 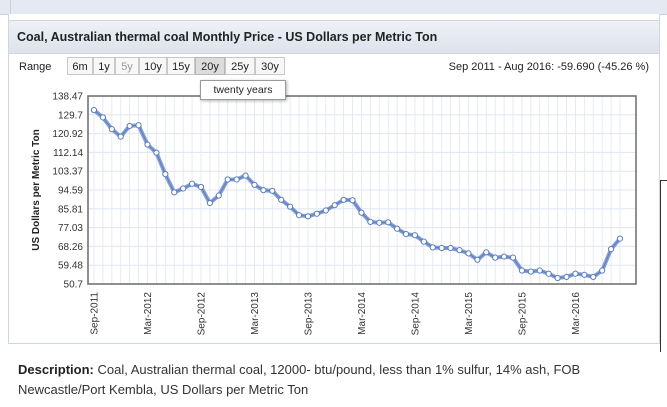 I want to click on y-tick-label: 103.37, so click(x=67, y=172).